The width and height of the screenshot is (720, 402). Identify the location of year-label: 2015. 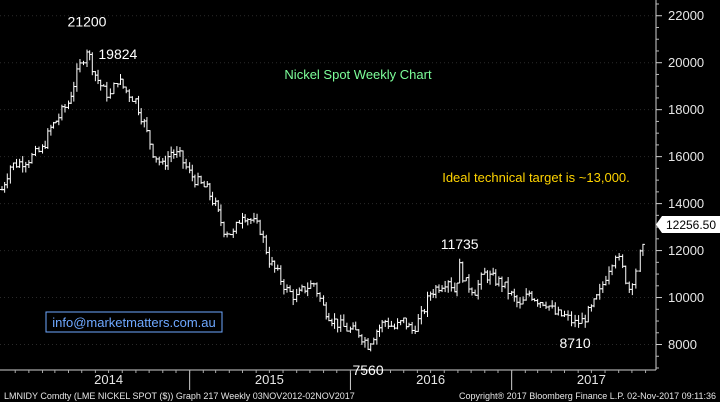
(269, 379).